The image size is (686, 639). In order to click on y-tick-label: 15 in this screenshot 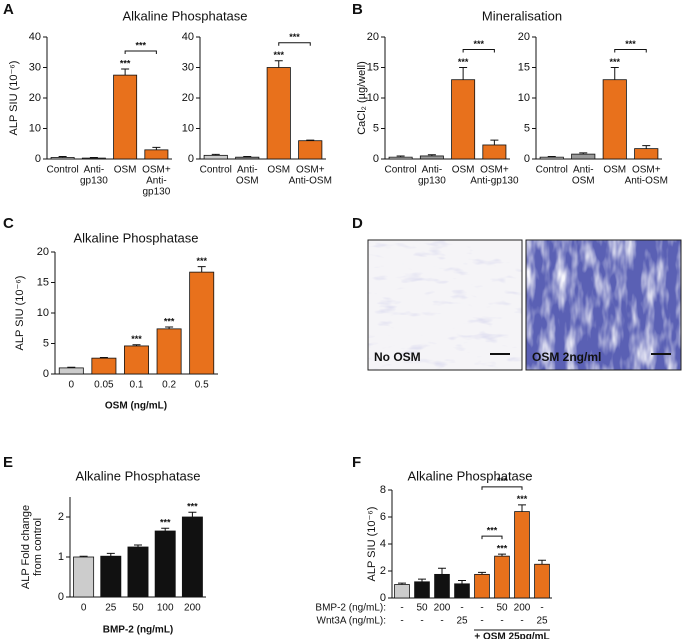, I will do `click(524, 67)`.